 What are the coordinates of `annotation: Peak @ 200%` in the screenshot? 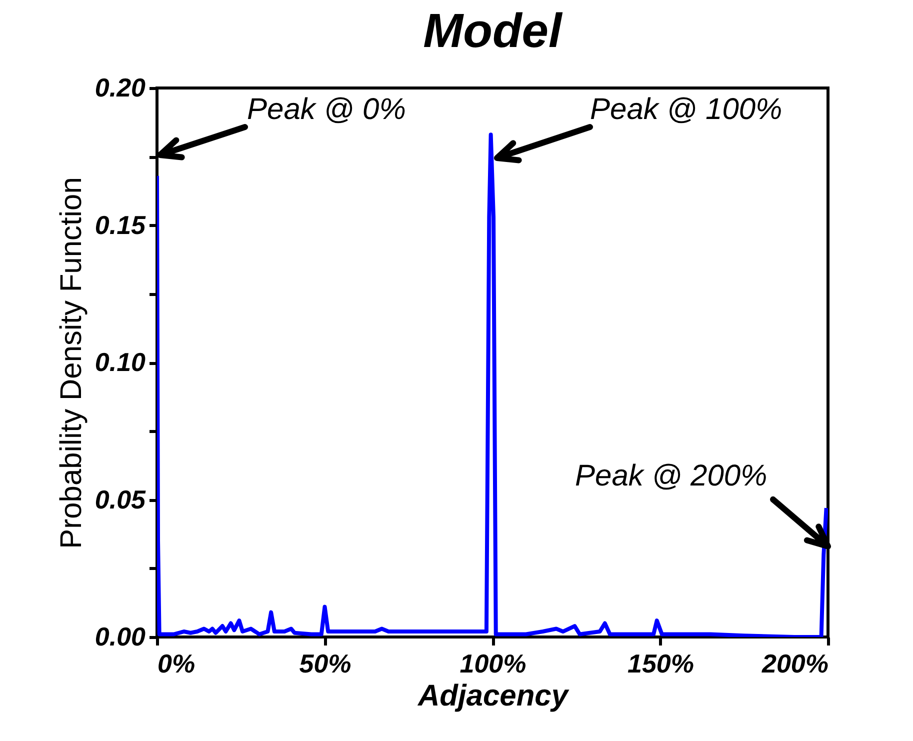 It's located at (671, 475).